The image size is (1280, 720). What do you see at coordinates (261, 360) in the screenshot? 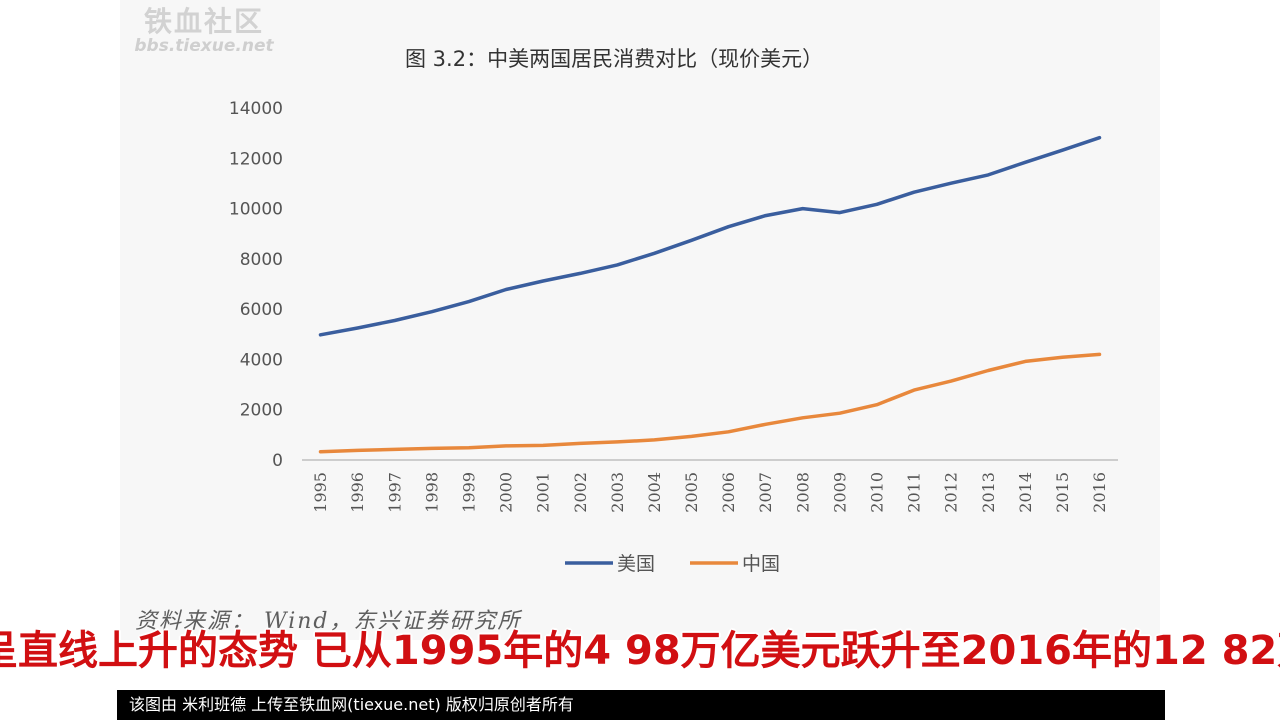
I see `y-tick-label-4000: 4000` at bounding box center [261, 360].